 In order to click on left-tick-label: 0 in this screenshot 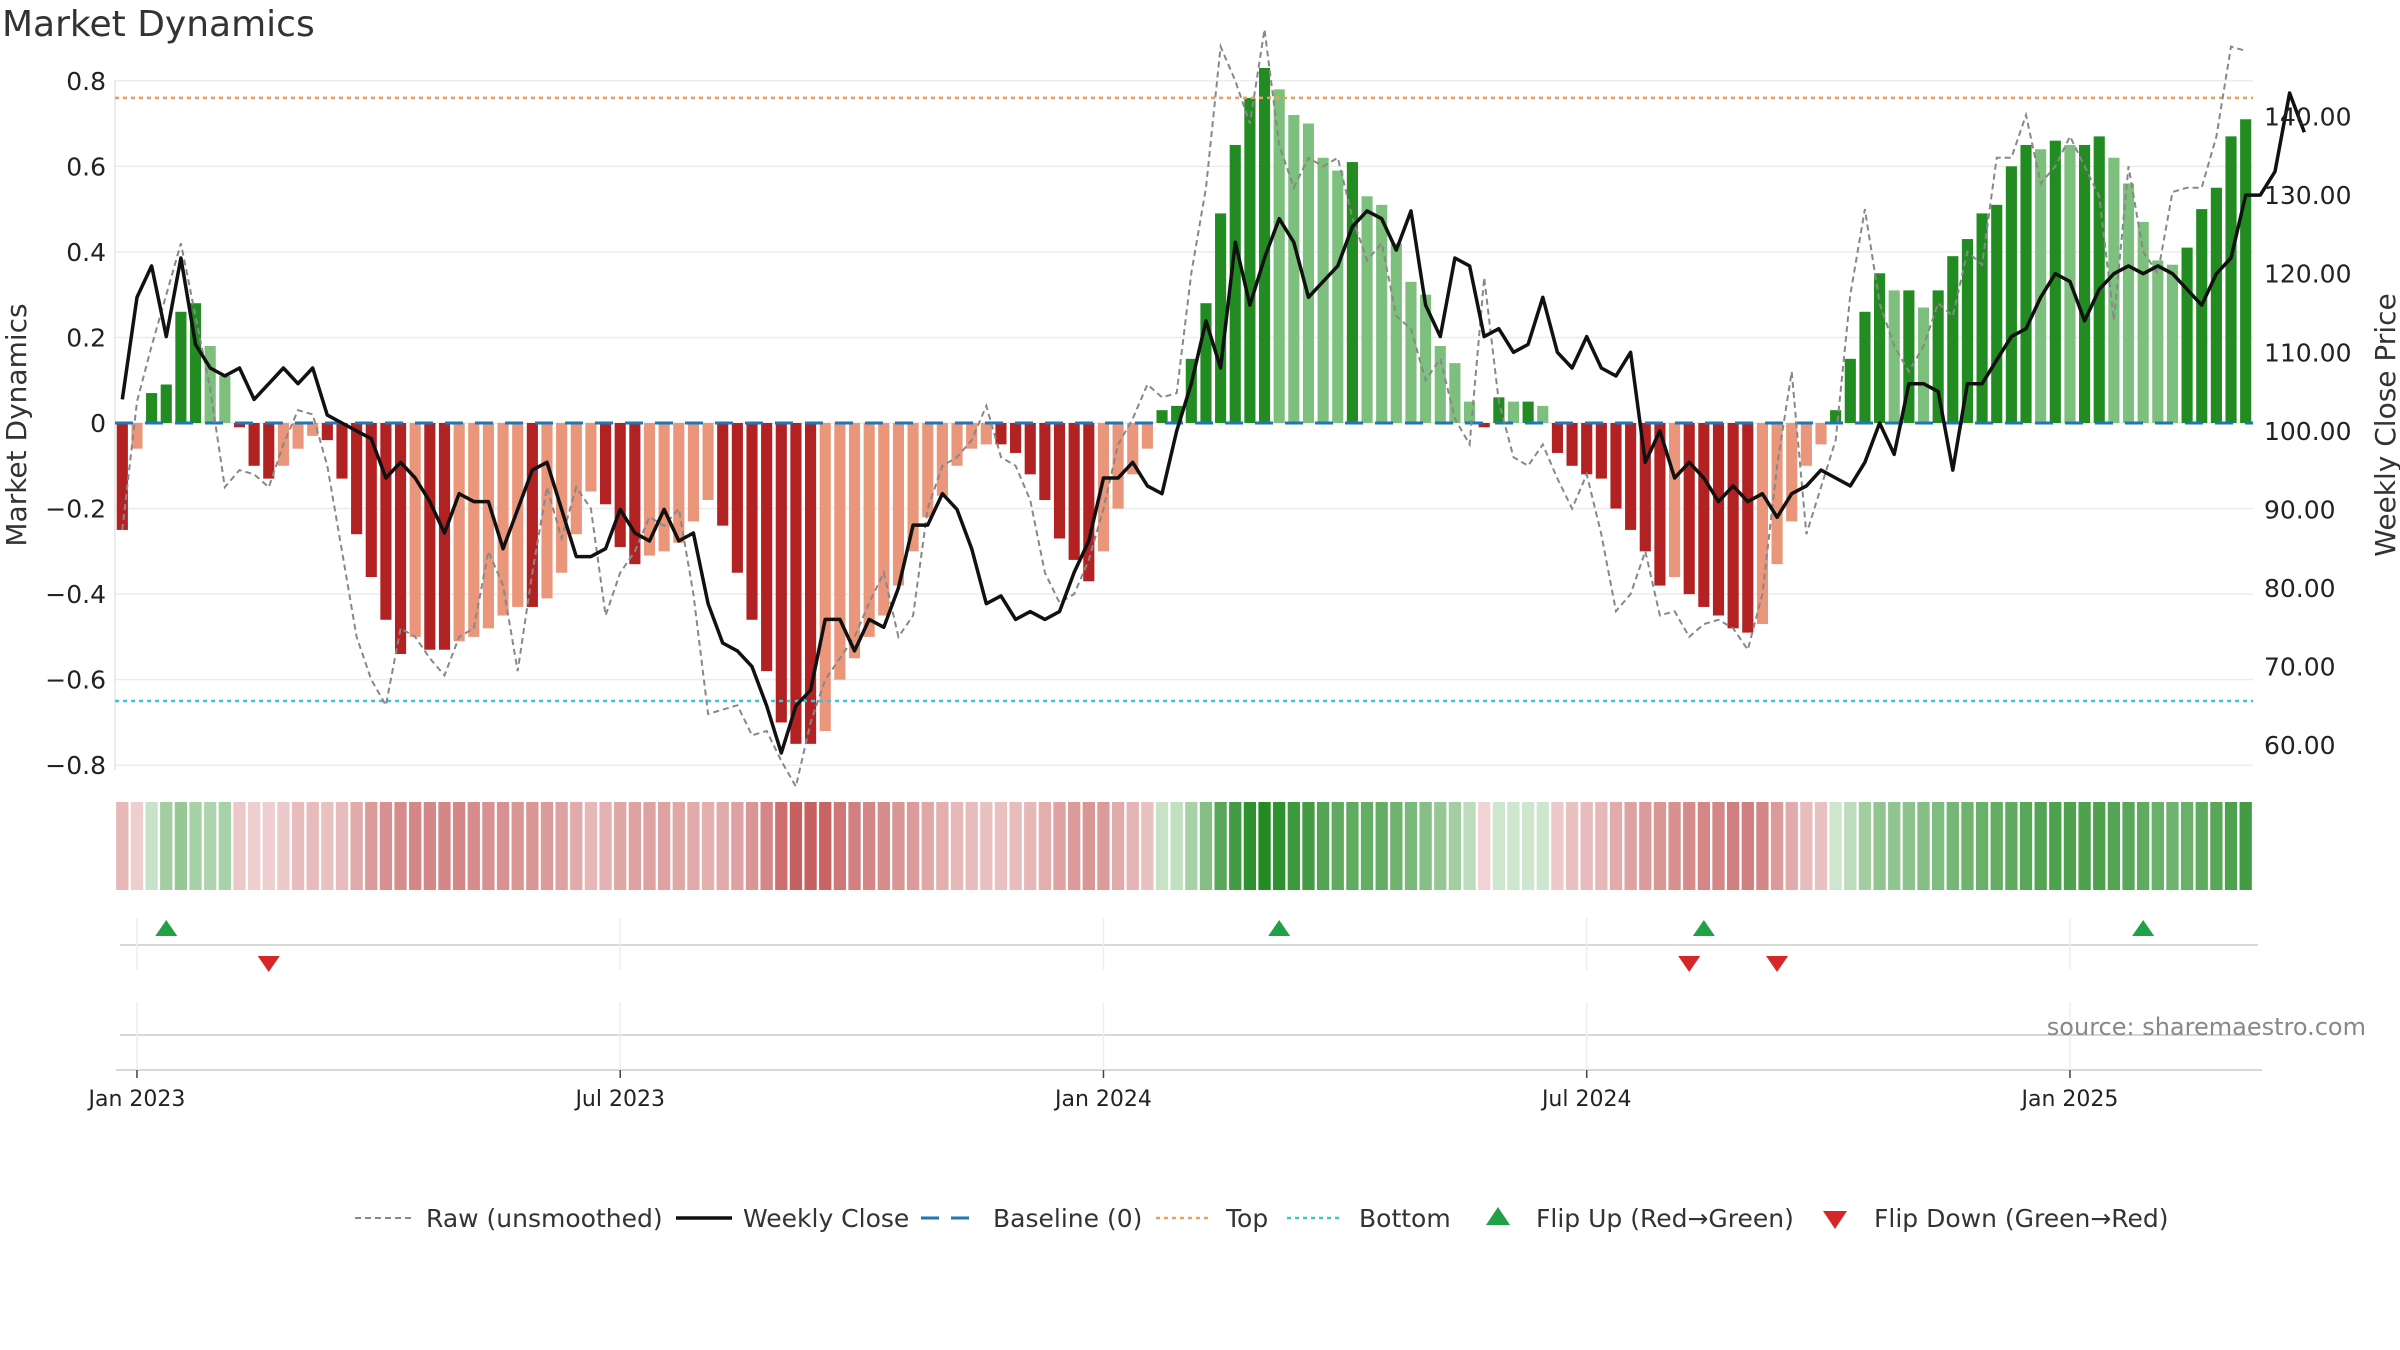, I will do `click(98, 423)`.